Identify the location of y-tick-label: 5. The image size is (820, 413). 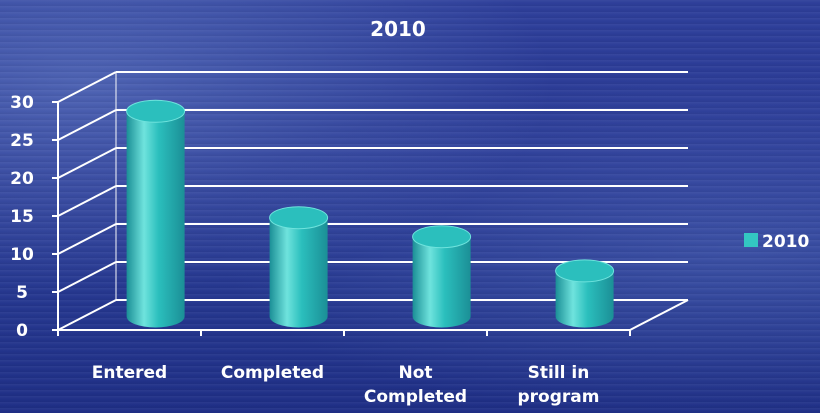
(22, 293).